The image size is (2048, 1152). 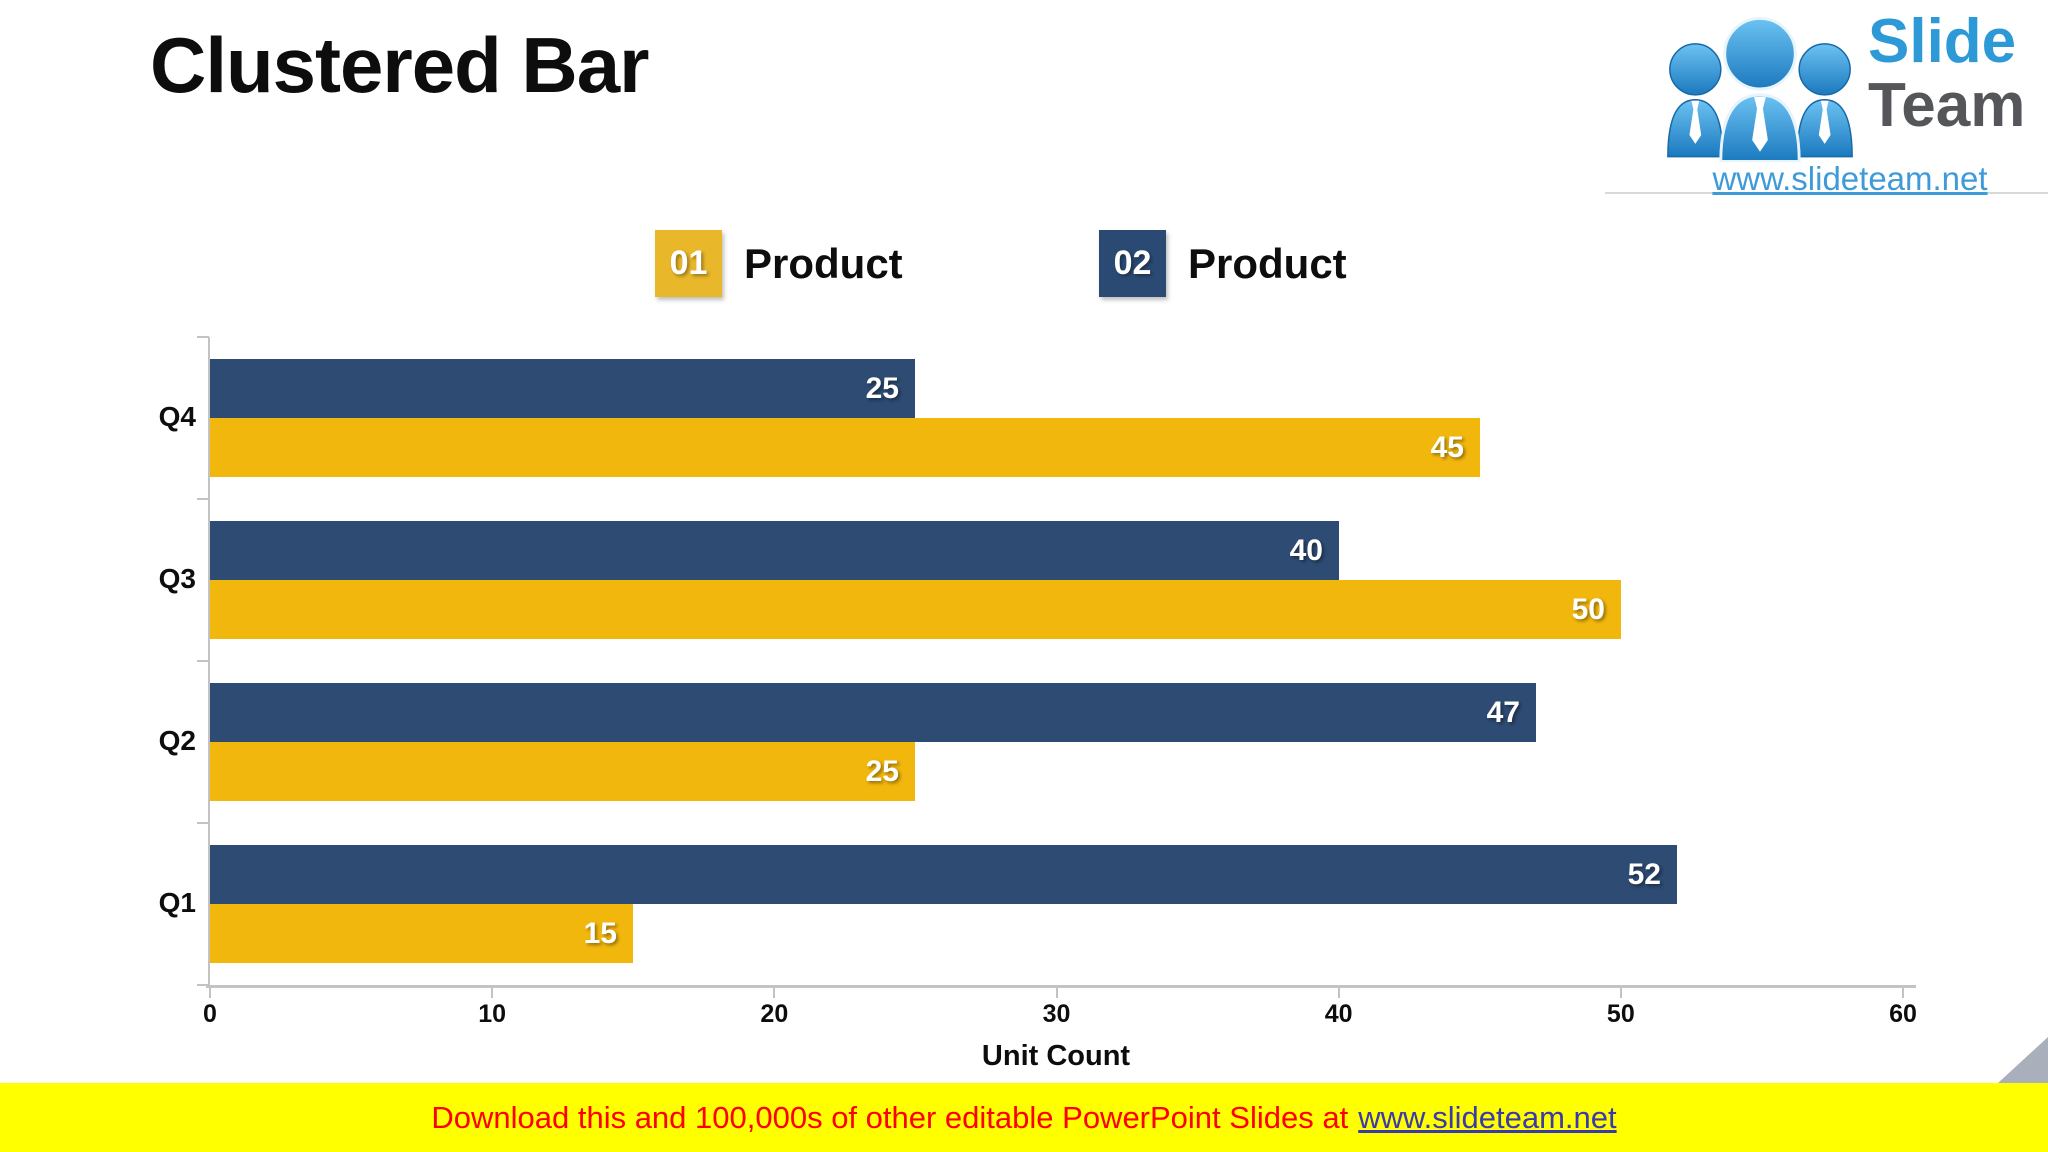 I want to click on bar-Q1-series-01: 15, so click(x=421, y=933).